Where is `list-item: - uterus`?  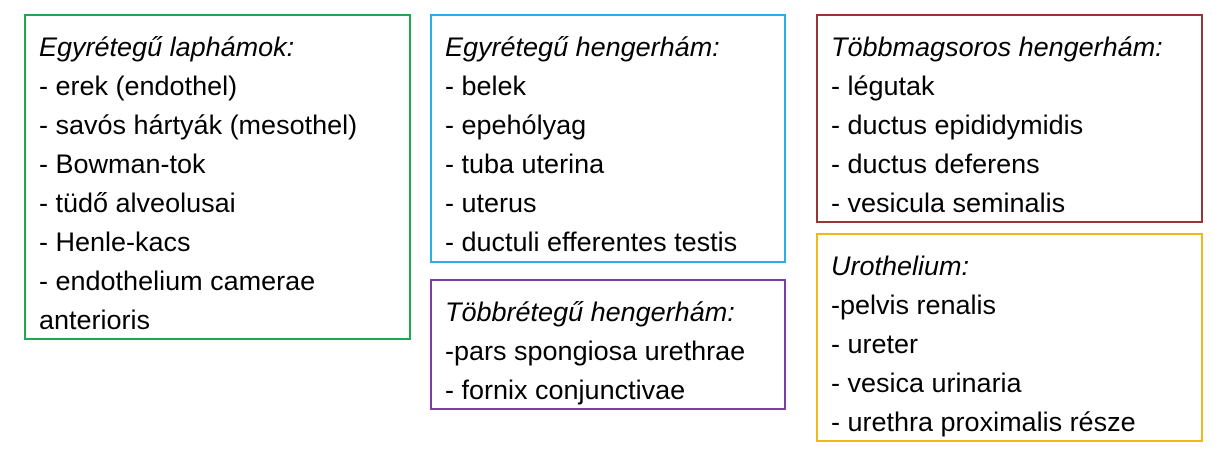
list-item: - uterus is located at coordinates (491, 203).